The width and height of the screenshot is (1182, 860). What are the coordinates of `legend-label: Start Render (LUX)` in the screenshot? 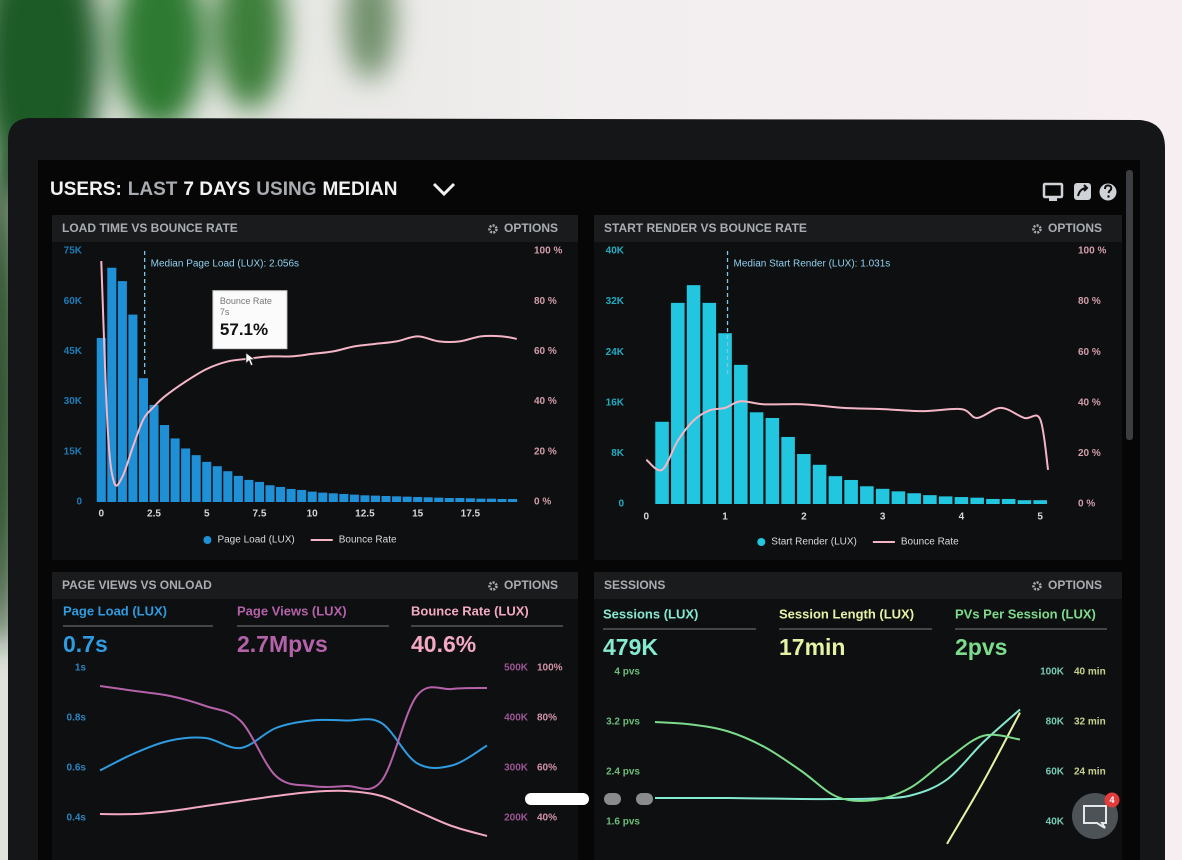 It's located at (814, 542).